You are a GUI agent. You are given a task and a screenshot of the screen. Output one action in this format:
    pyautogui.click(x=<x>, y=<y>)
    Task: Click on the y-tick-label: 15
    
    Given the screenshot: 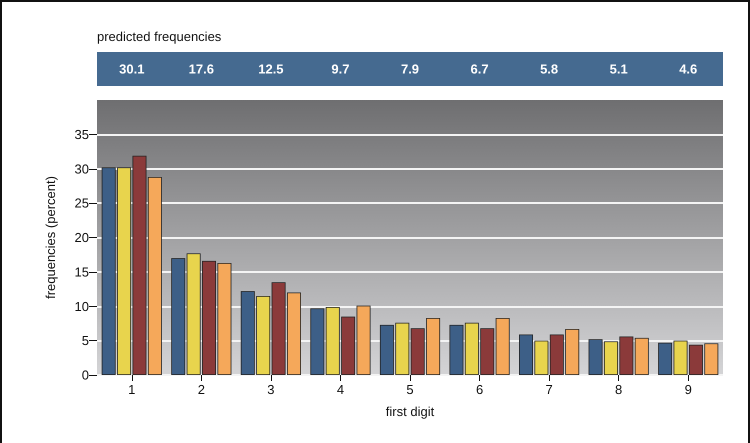 What is the action you would take?
    pyautogui.click(x=81, y=272)
    